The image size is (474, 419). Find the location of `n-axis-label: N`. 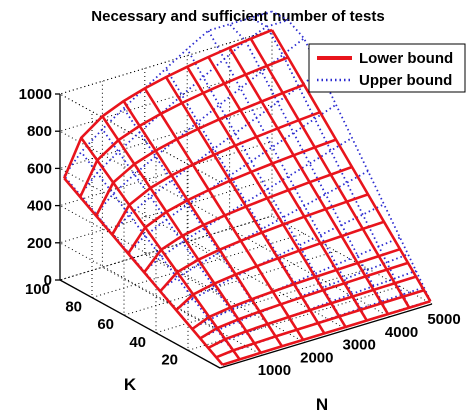

n-axis-label: N is located at coordinates (322, 404).